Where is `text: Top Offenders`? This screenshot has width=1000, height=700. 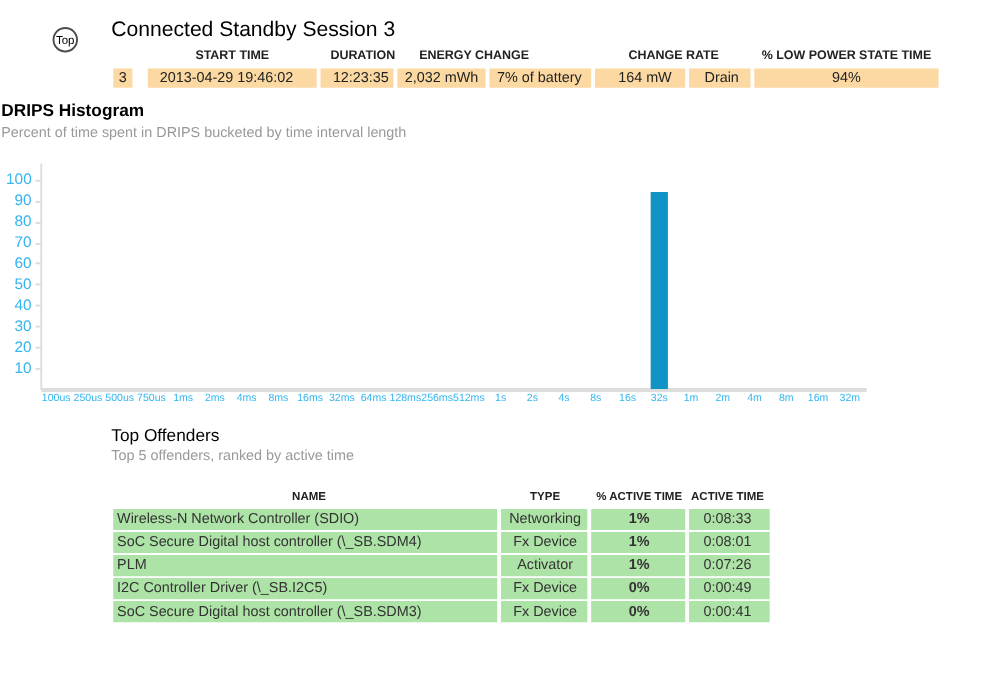
text: Top Offenders is located at coordinates (165, 434).